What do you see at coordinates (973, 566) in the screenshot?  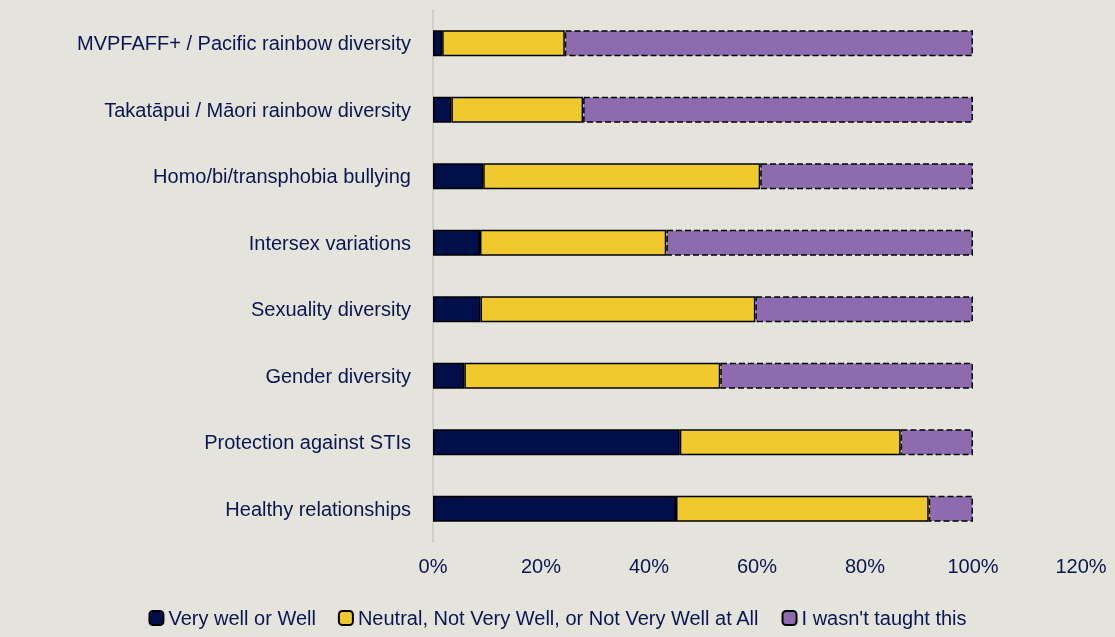 I see `x-tick-label: 100%` at bounding box center [973, 566].